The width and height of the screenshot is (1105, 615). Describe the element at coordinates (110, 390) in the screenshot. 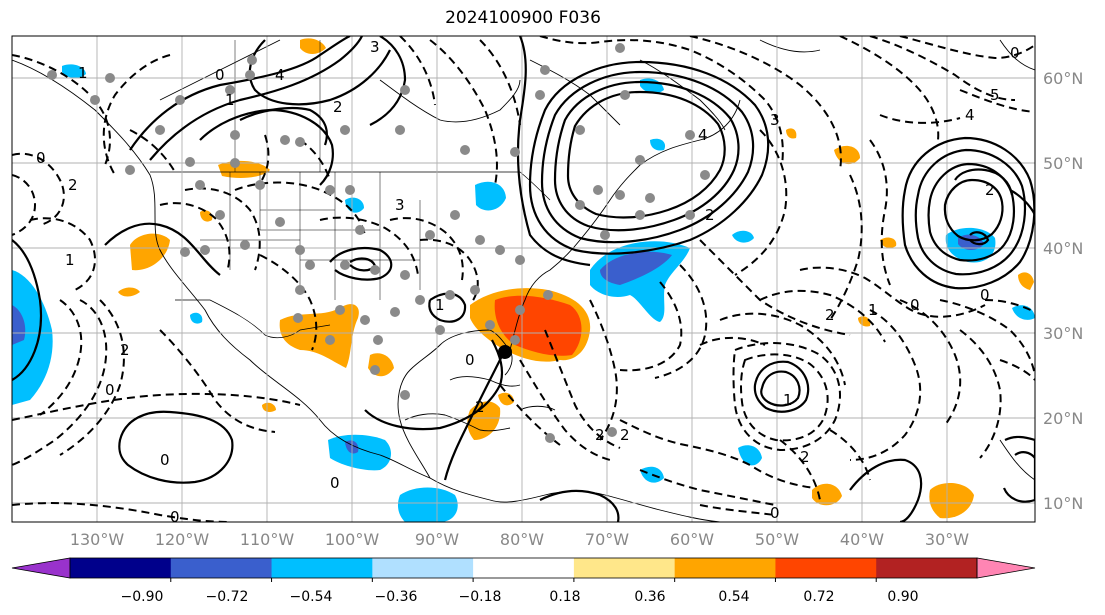

I see `contour-label: 0` at that location.